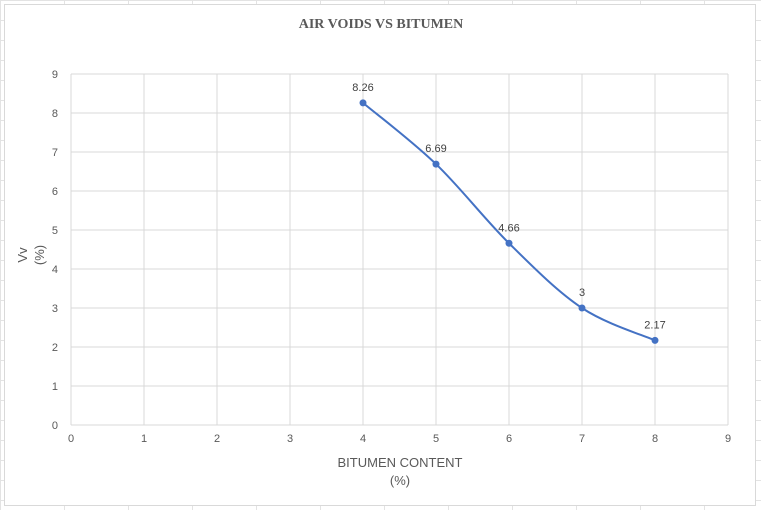 The image size is (761, 510). What do you see at coordinates (290, 439) in the screenshot?
I see `x-tick-label: 3` at bounding box center [290, 439].